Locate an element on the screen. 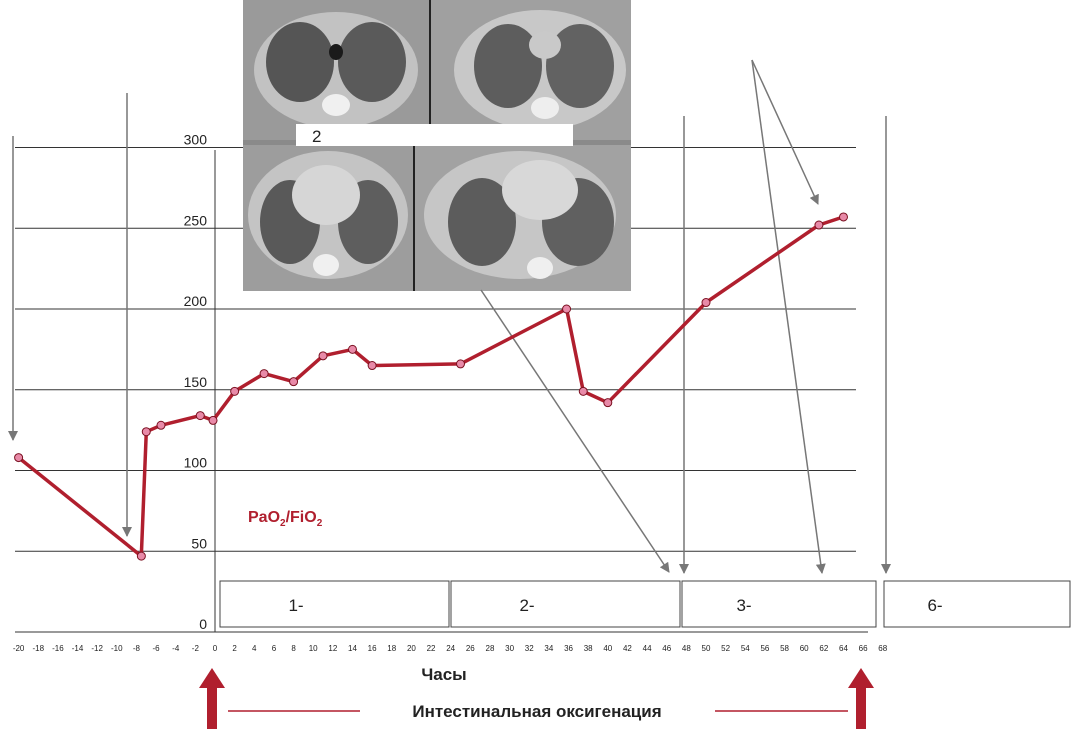 The image size is (1072, 729). x-tick-label: 36 is located at coordinates (568, 648).